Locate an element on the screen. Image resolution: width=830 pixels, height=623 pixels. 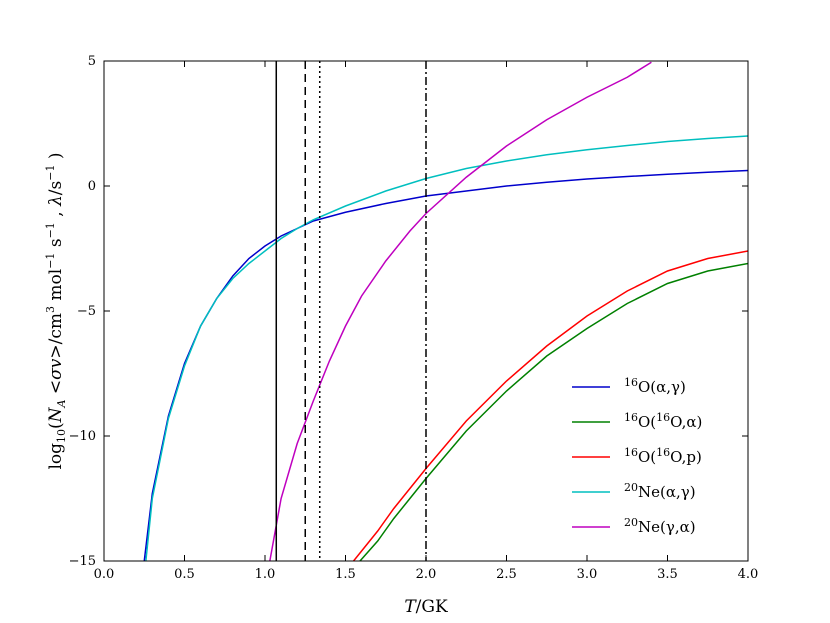
legend-box is located at coordinates (650, 459).